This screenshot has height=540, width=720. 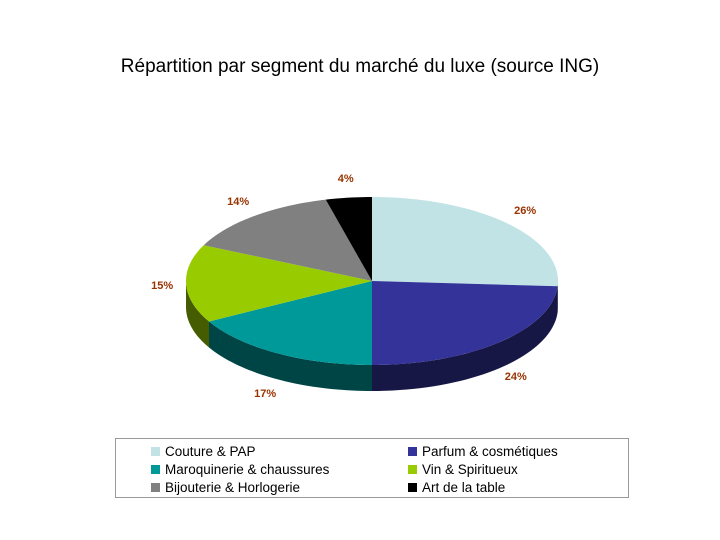 I want to click on pie-label-parfum-and-cosmetiques: 24%, so click(x=516, y=377).